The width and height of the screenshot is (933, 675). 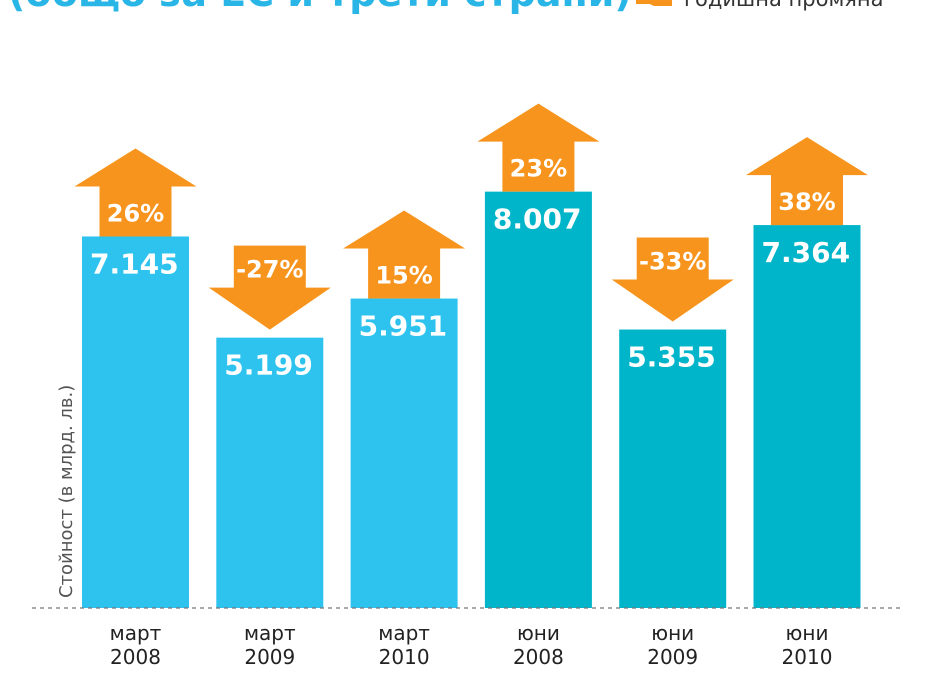 I want to click on category-label-month-3: юни, so click(x=538, y=633).